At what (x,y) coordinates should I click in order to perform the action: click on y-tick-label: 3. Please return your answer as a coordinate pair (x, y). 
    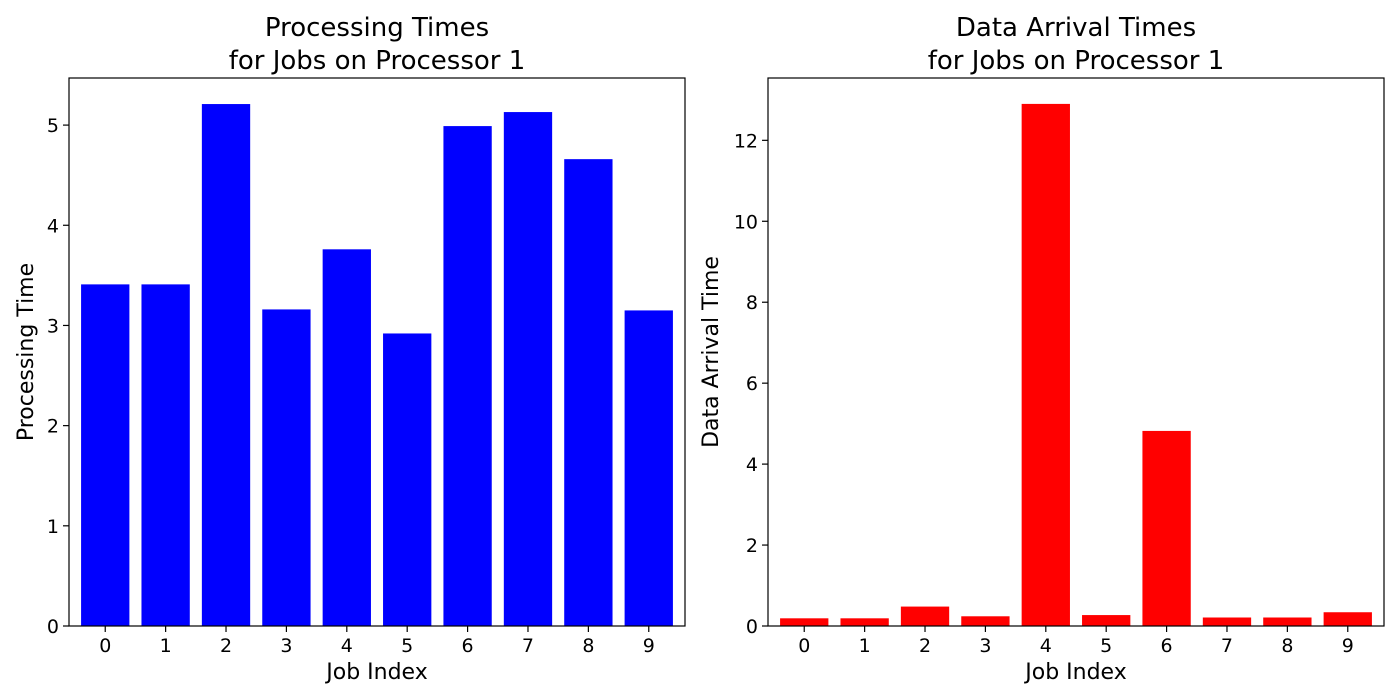
    Looking at the image, I should click on (53, 326).